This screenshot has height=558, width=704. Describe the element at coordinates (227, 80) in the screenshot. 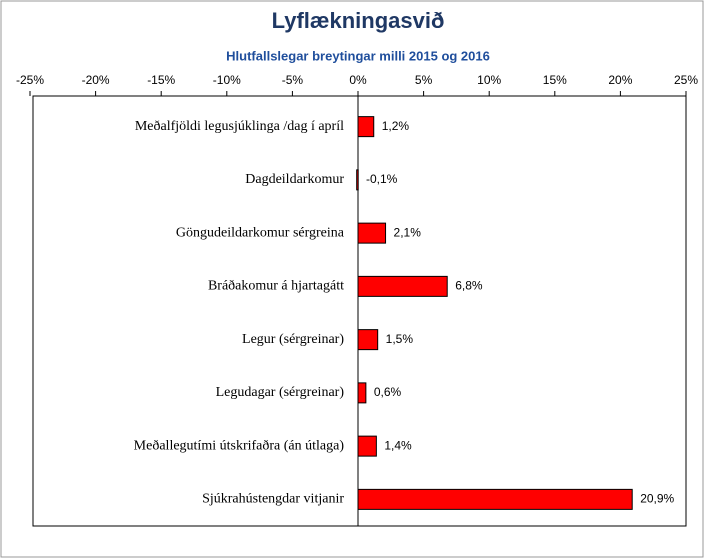

I see `x-tick-label: -10%` at that location.